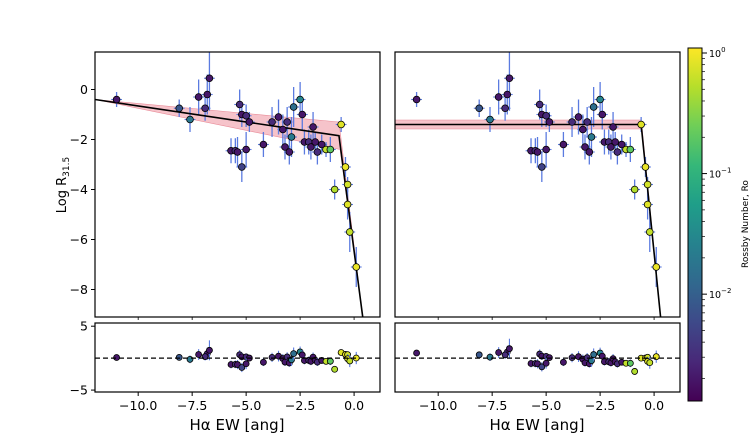 Image resolution: width=756 pixels, height=441 pixels. Describe the element at coordinates (492, 405) in the screenshot. I see `right-xtick-label: −7.5` at that location.